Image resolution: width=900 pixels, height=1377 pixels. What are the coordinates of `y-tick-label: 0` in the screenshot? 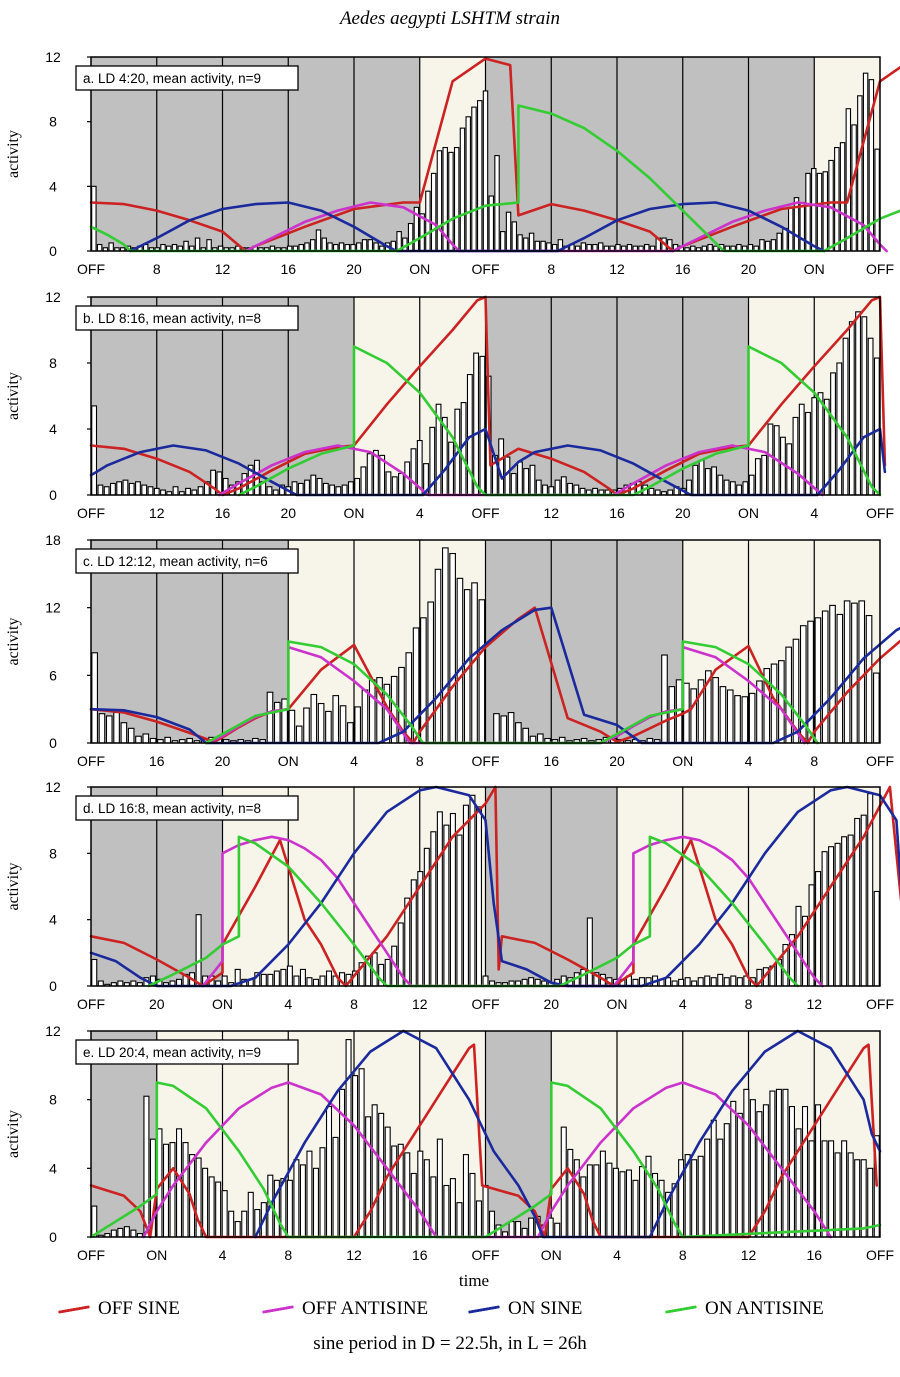 It's located at (53, 1237).